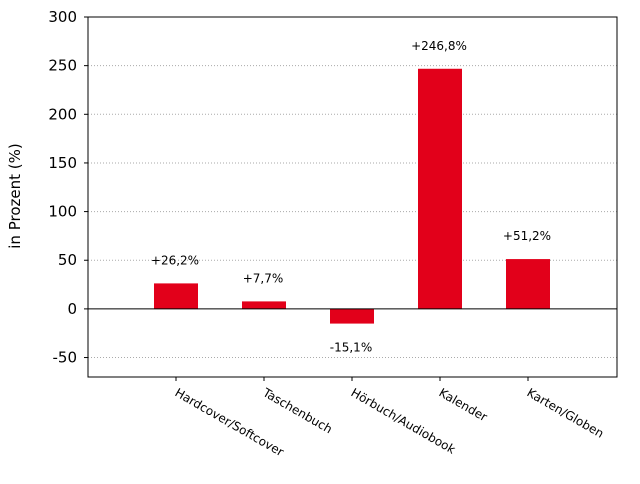  I want to click on y-tick-label: 50, so click(67, 260).